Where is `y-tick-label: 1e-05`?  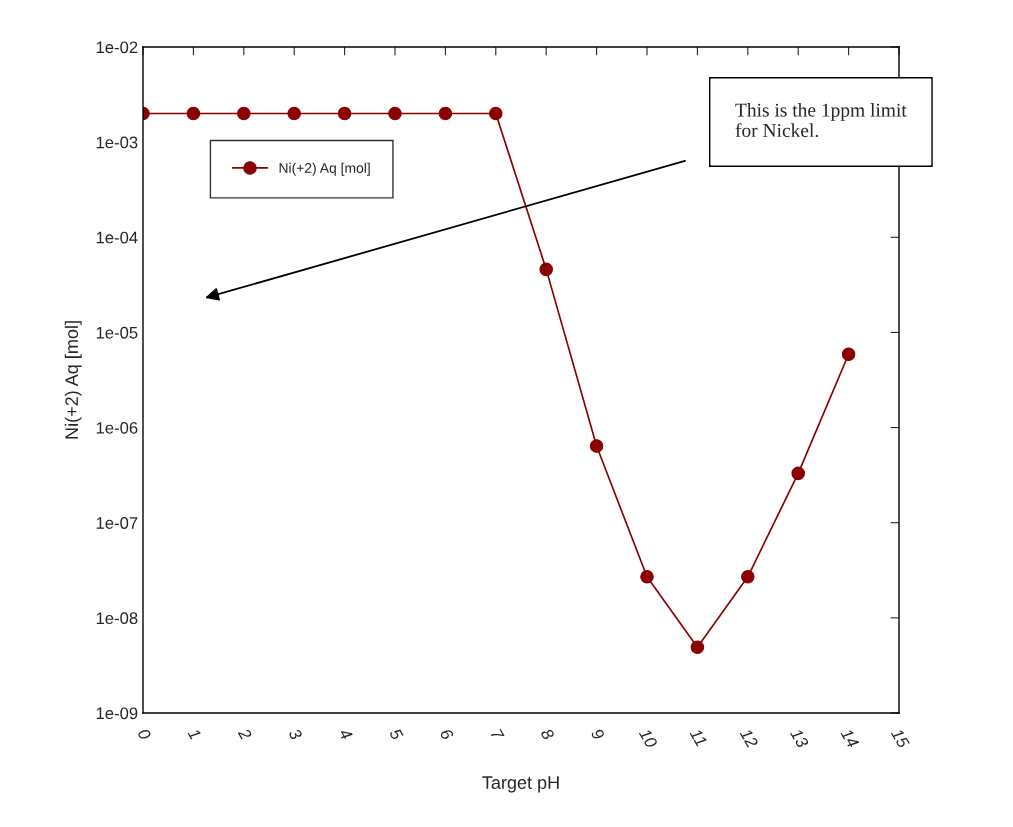
y-tick-label: 1e-05 is located at coordinates (117, 332).